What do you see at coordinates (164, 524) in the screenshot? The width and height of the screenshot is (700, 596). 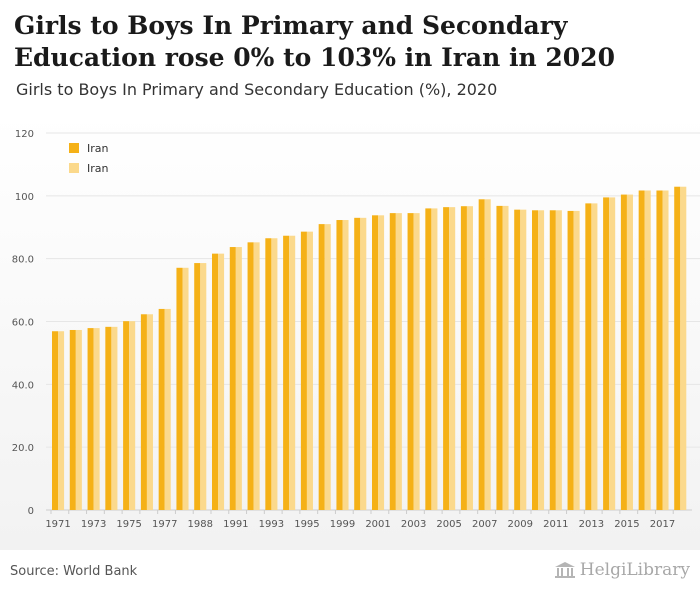 I see `x-tick-label: 1977` at bounding box center [164, 524].